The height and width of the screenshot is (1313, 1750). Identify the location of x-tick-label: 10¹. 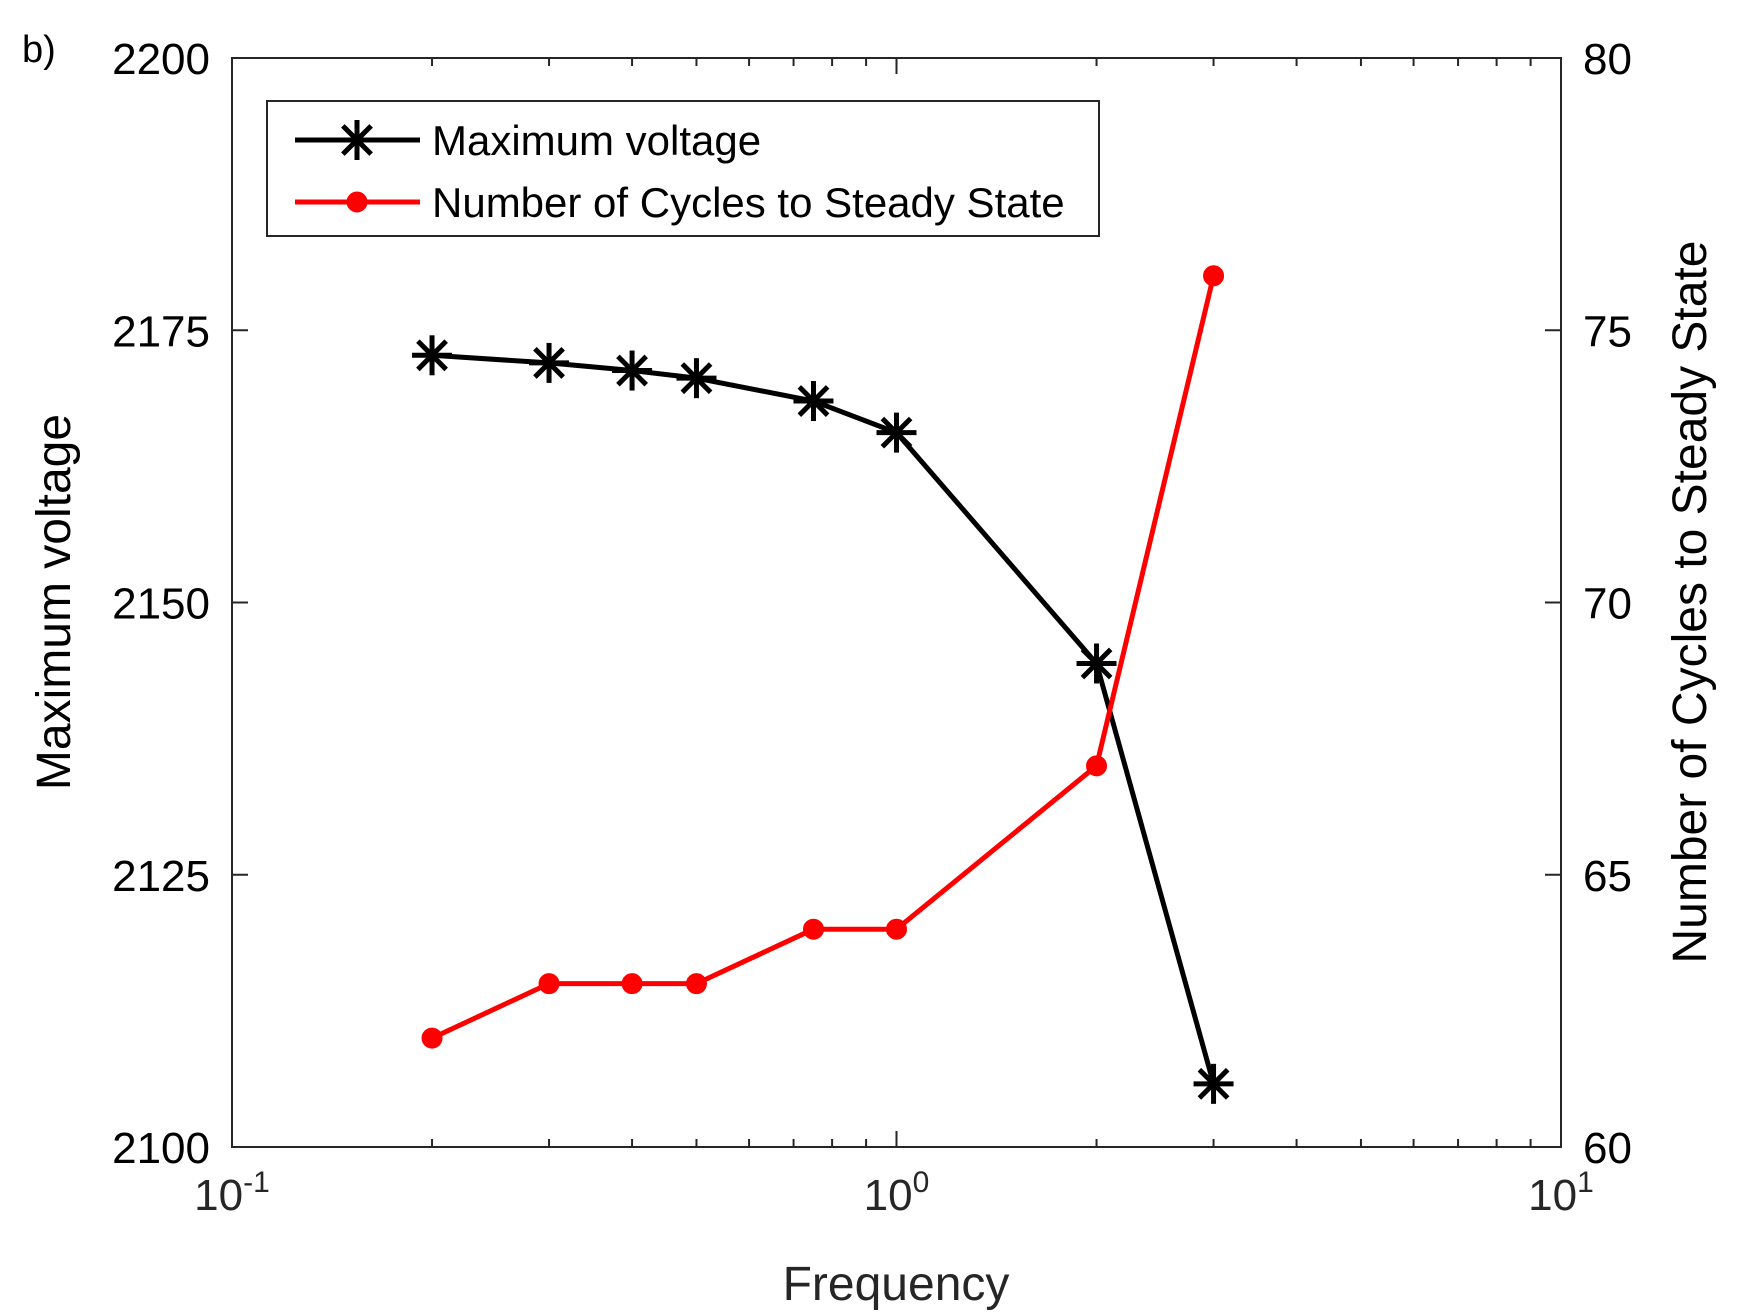
(1561, 1193).